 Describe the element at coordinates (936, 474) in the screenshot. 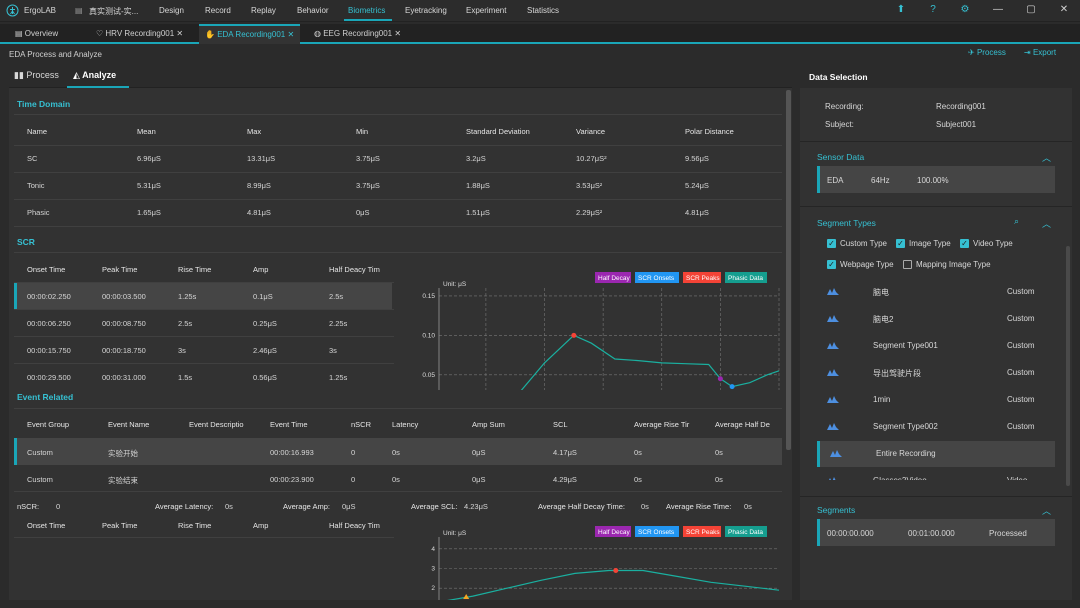

I see `segment-type-item: Glasses2Video Video` at that location.